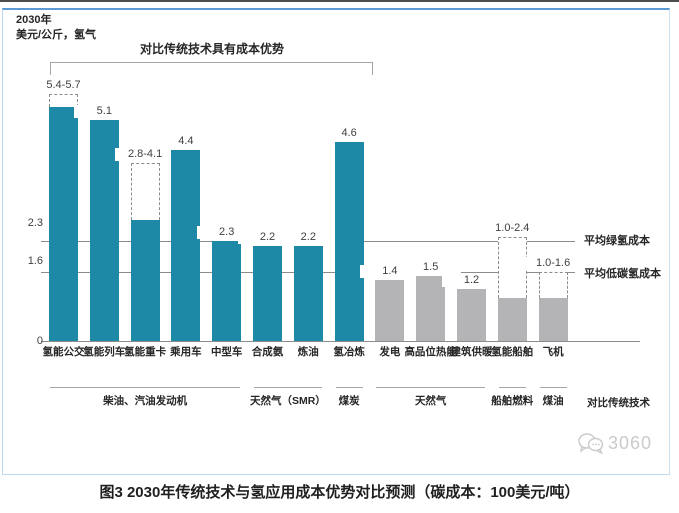 Image resolution: width=679 pixels, height=513 pixels. Describe the element at coordinates (145, 280) in the screenshot. I see `bar-氢能重卡` at that location.